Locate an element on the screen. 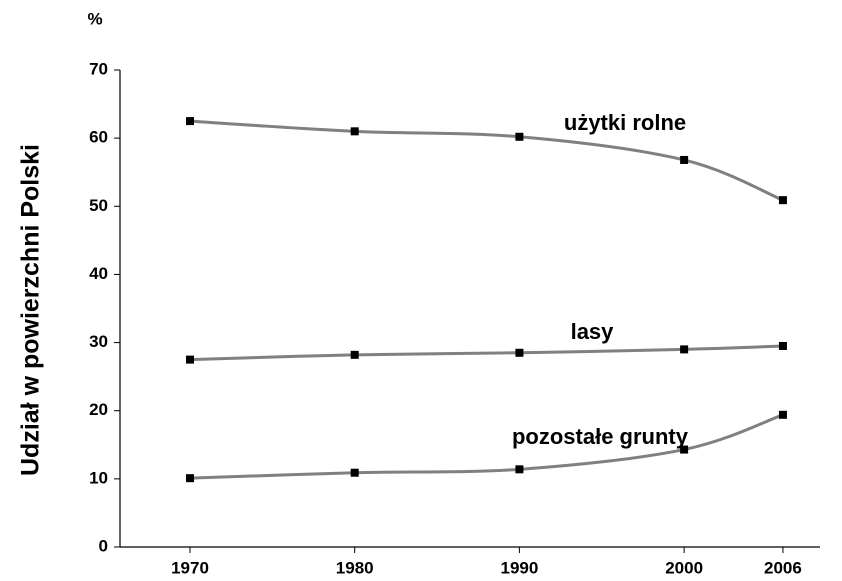 The width and height of the screenshot is (842, 581). y-tick-label: 30 is located at coordinates (98, 341).